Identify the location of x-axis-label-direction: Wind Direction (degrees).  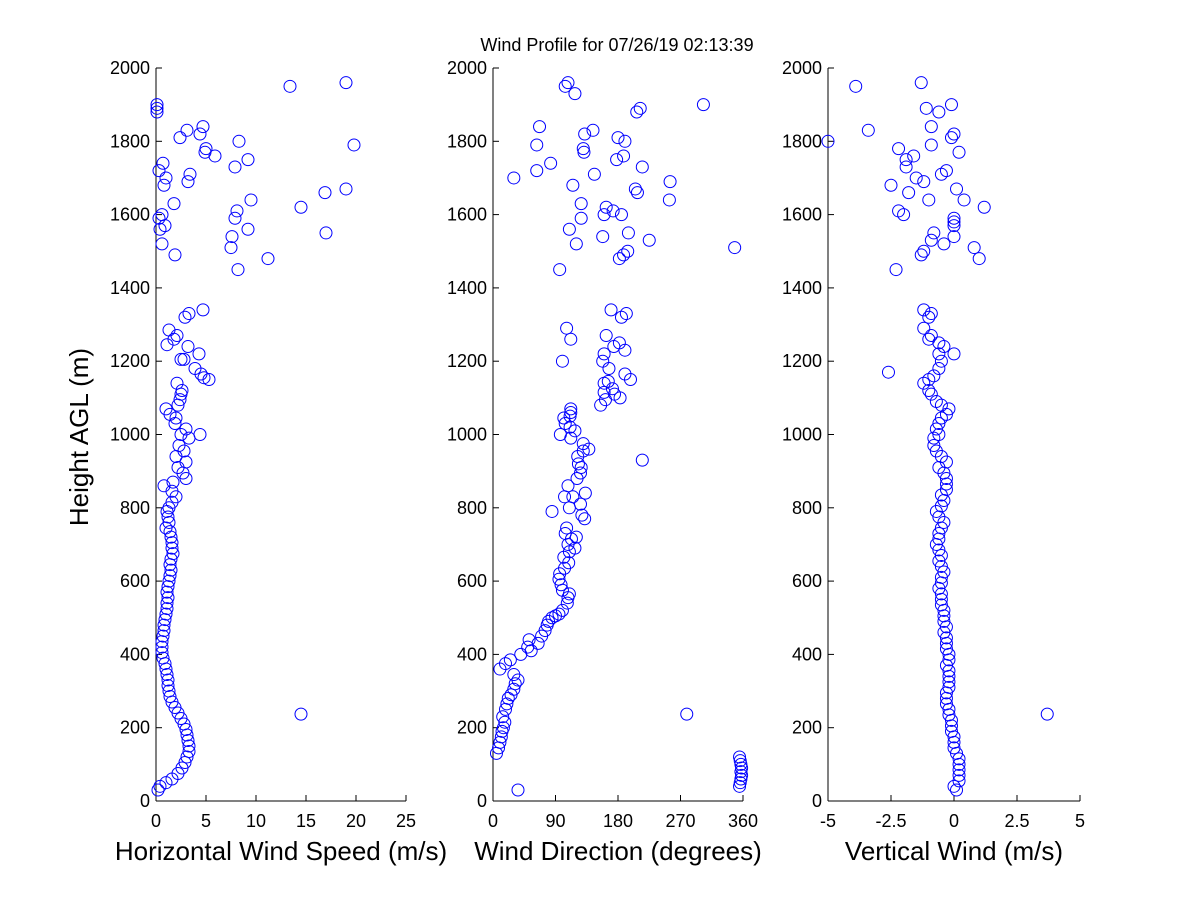
(618, 851).